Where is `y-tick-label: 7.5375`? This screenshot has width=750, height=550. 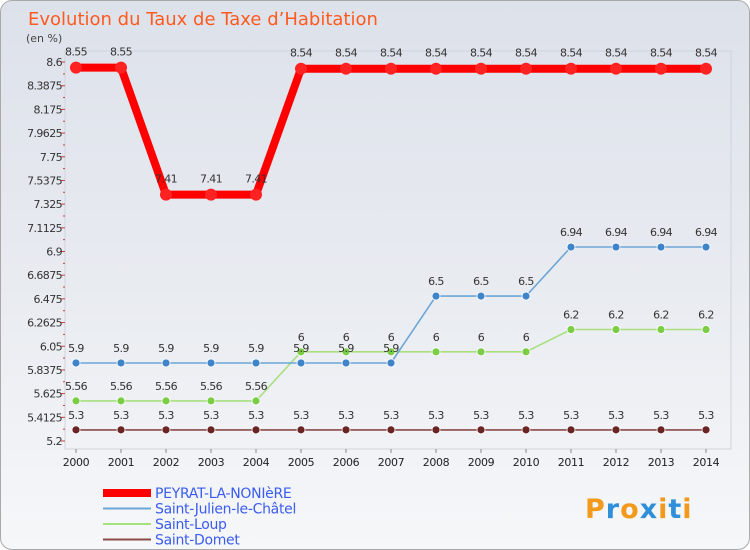
y-tick-label: 7.5375 is located at coordinates (44, 180).